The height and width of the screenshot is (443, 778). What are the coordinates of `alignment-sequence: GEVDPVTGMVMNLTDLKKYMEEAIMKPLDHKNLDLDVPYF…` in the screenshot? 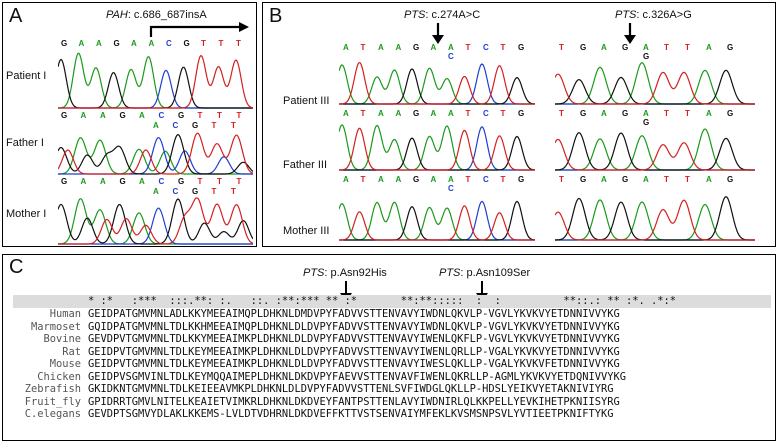 It's located at (354, 339).